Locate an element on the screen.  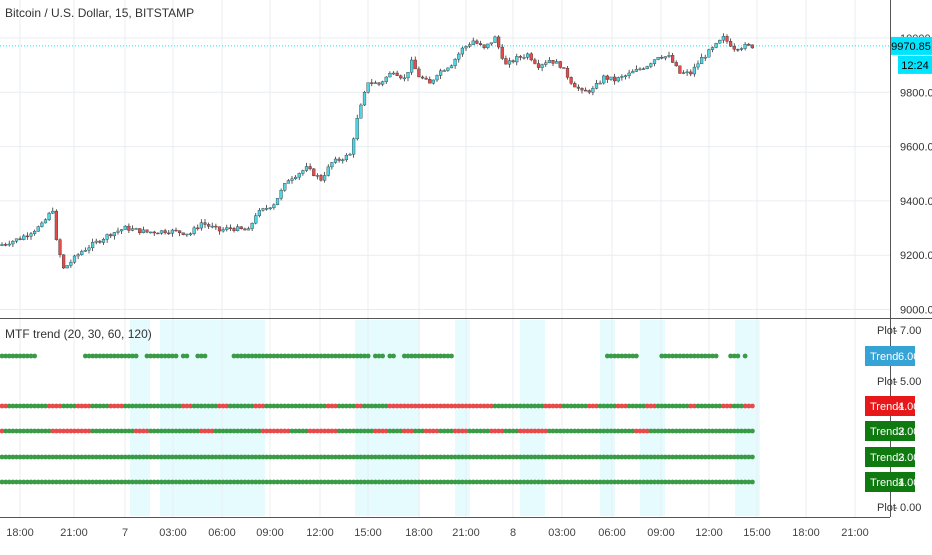
y-tick-label: 9800.00 is located at coordinates (916, 93).